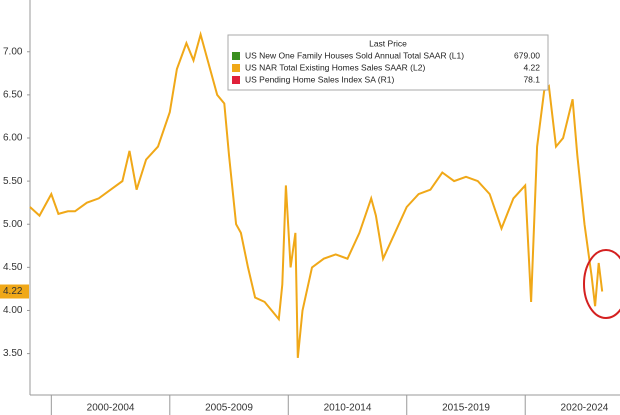  What do you see at coordinates (466, 408) in the screenshot?
I see `x-band-label: 2015-2019` at bounding box center [466, 408].